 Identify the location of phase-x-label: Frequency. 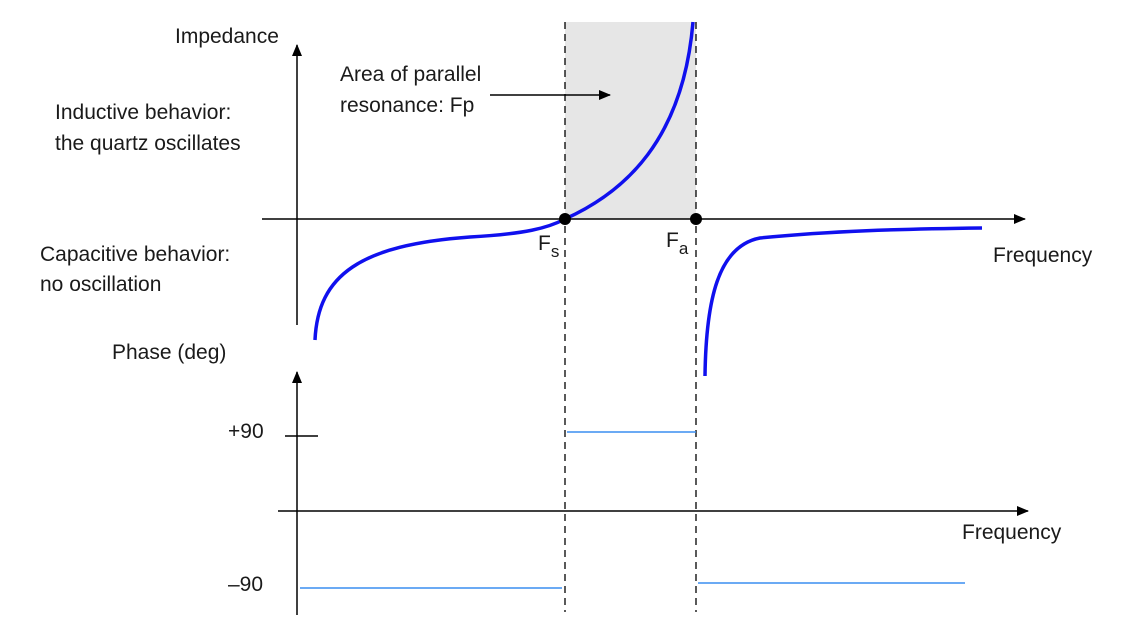
(1012, 532).